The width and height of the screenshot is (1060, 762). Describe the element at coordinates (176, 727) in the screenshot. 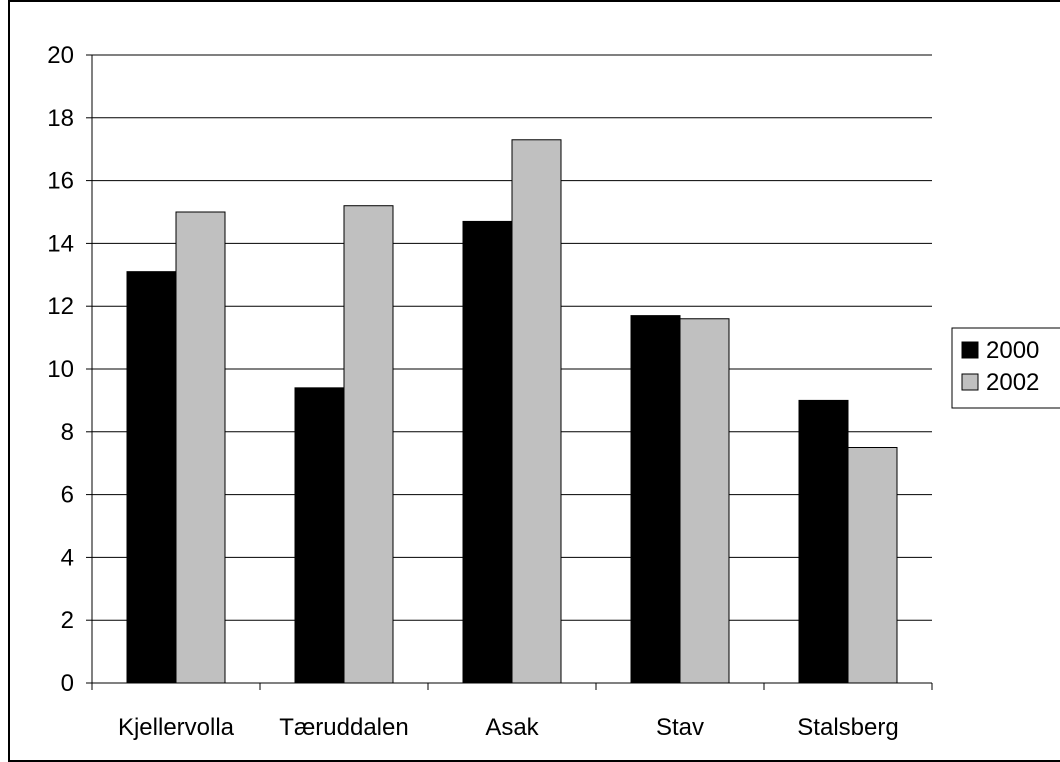

I see `x-tick-label: Kjellervolla` at that location.